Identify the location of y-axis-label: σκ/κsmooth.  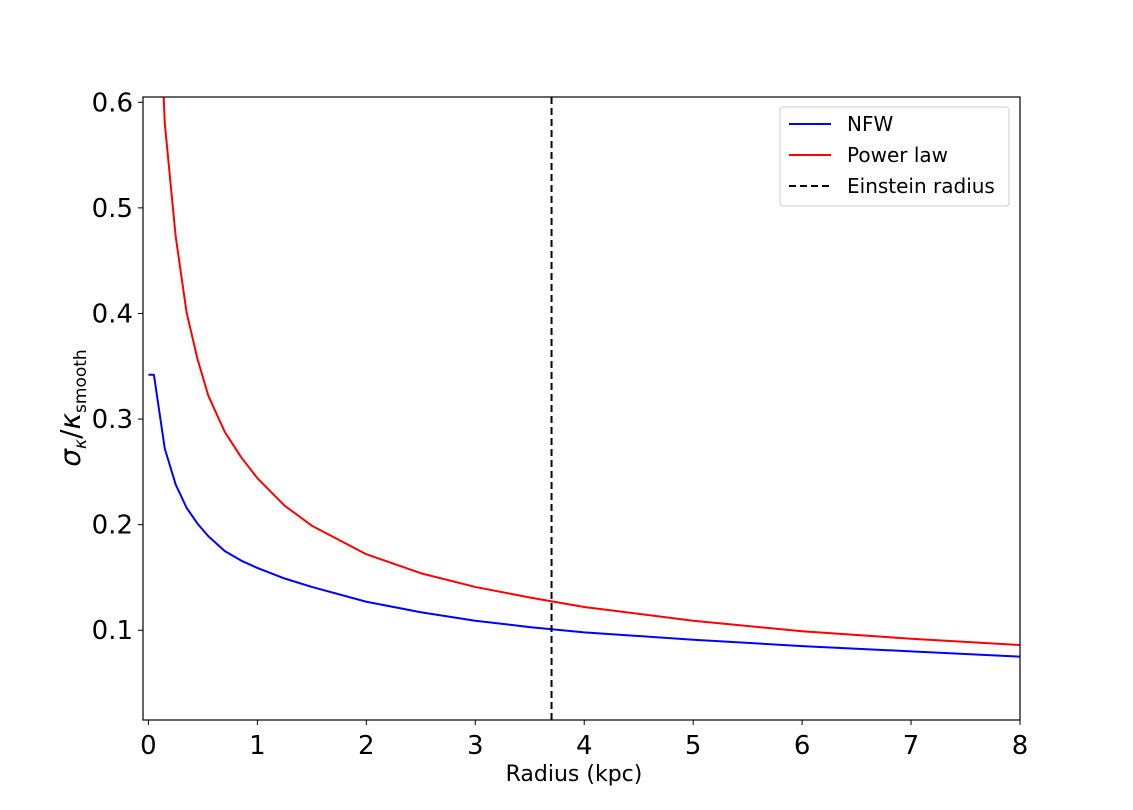
(72, 407).